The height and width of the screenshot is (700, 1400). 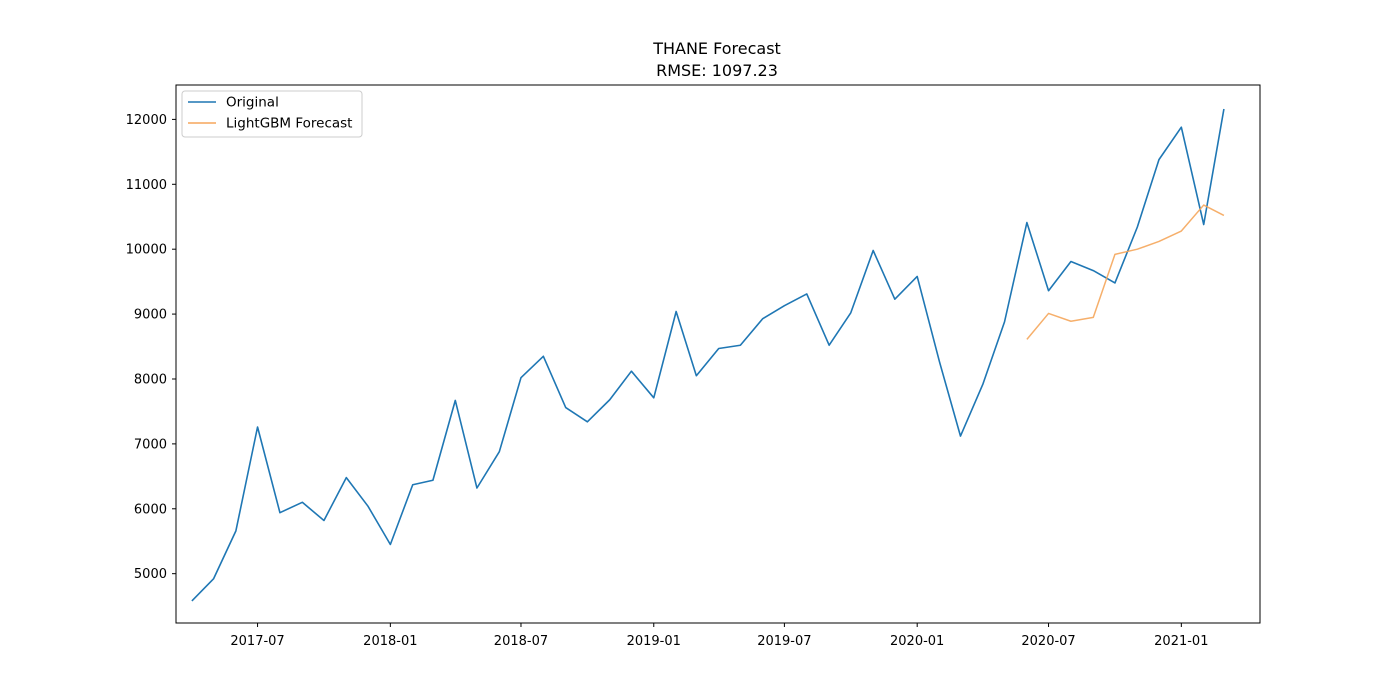 What do you see at coordinates (289, 124) in the screenshot?
I see `legend-label: LightGBM Forecast` at bounding box center [289, 124].